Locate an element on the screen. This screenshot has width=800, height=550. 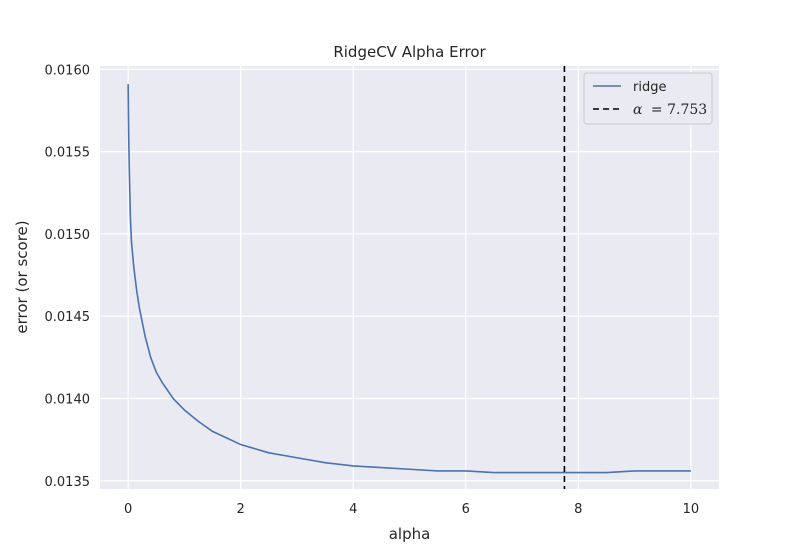
y-tick-label: 0.0155 is located at coordinates (68, 153).